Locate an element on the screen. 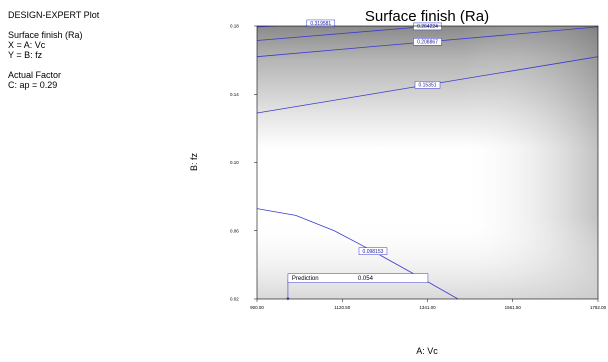 The image size is (608, 362). response-name: Surface finish (Ra) is located at coordinates (45, 35).